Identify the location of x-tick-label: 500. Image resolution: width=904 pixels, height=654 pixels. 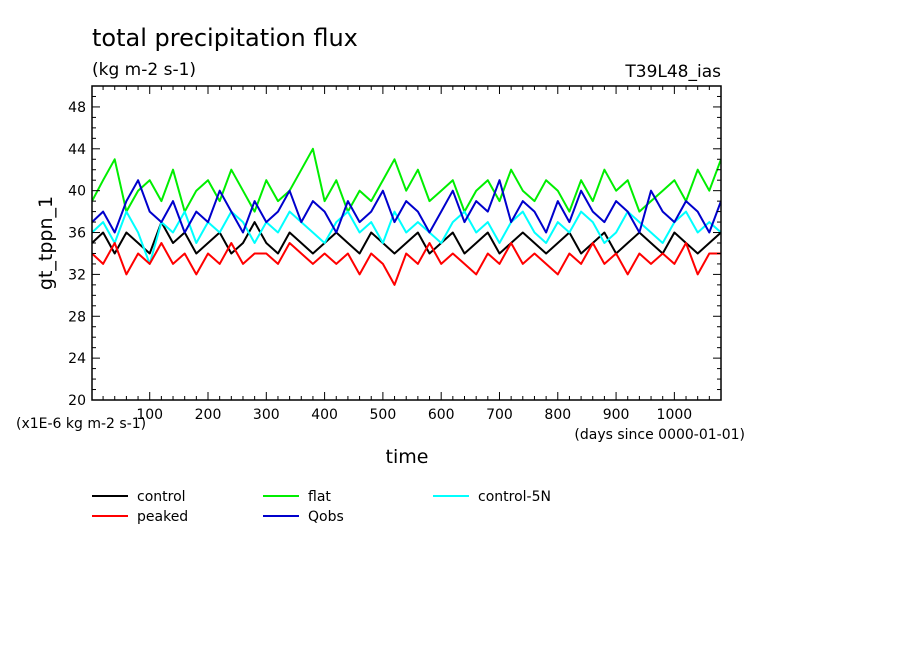
(383, 415).